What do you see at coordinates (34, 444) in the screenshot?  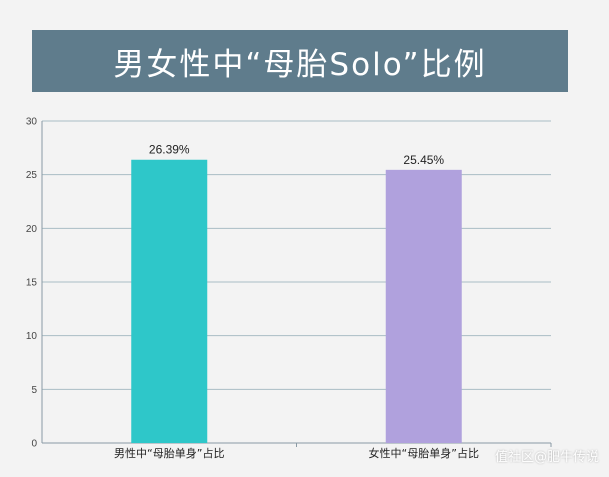 I see `y-tick-label: 0` at bounding box center [34, 444].